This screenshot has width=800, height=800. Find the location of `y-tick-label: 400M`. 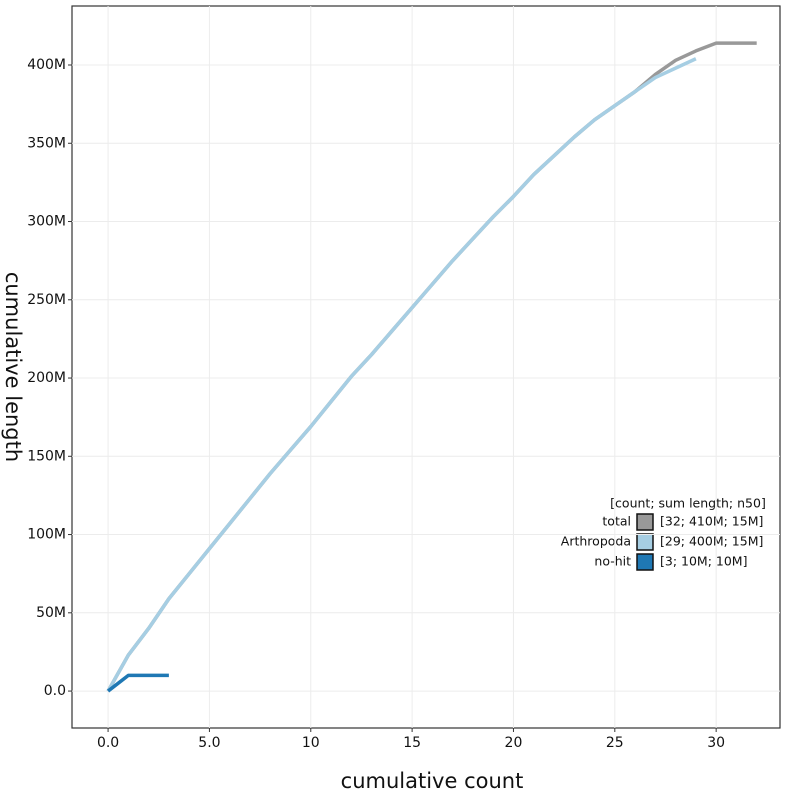

y-tick-label: 400M is located at coordinates (46, 65).